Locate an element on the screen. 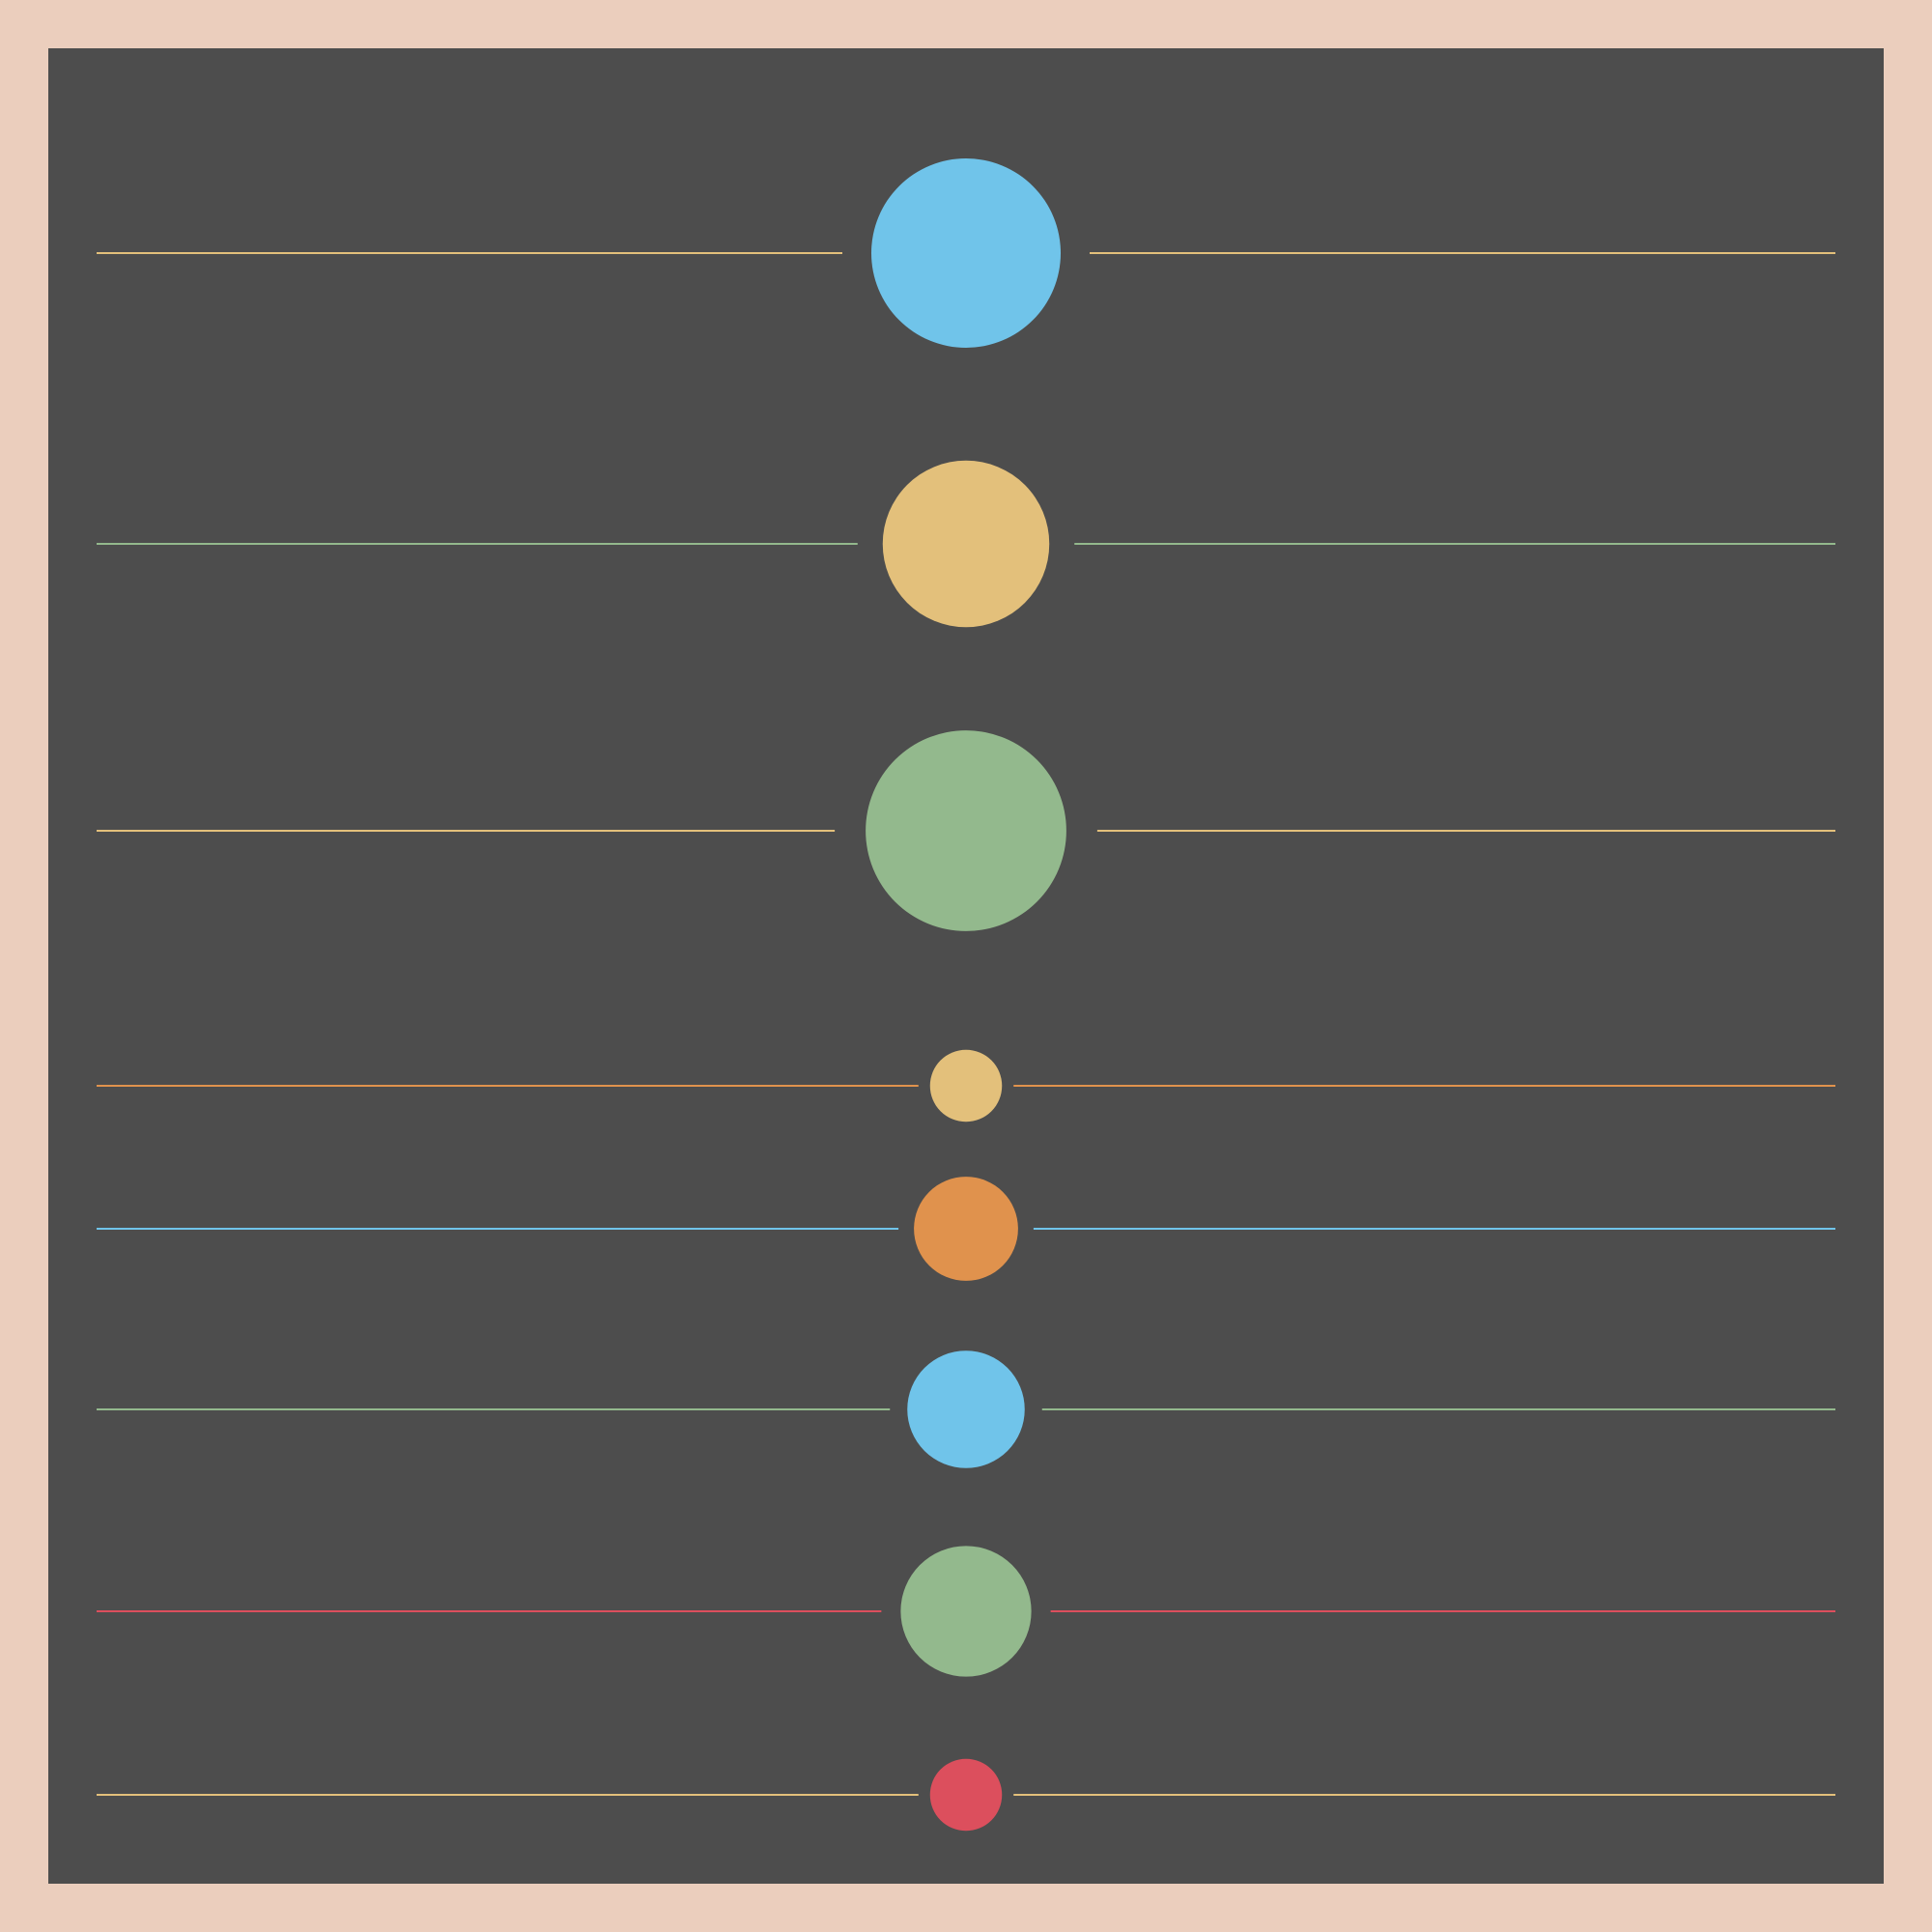 The image size is (1932, 1932). row-4-dot is located at coordinates (966, 1085).